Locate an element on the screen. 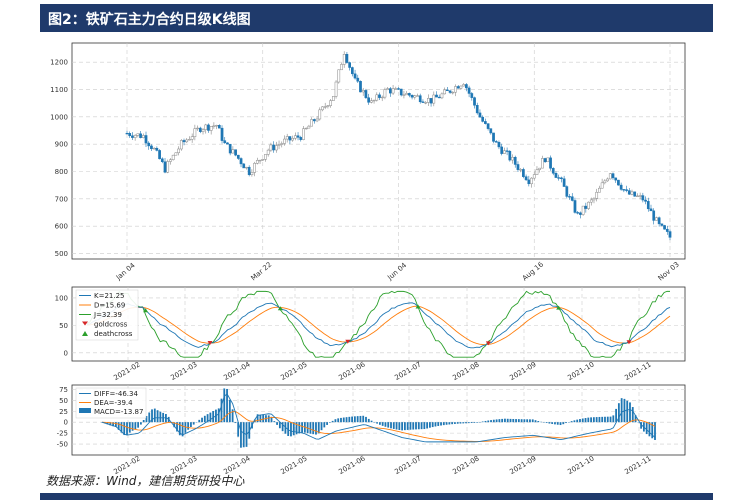 The width and height of the screenshot is (753, 500). macd-legend-label: DEA=-39.4 is located at coordinates (113, 403).